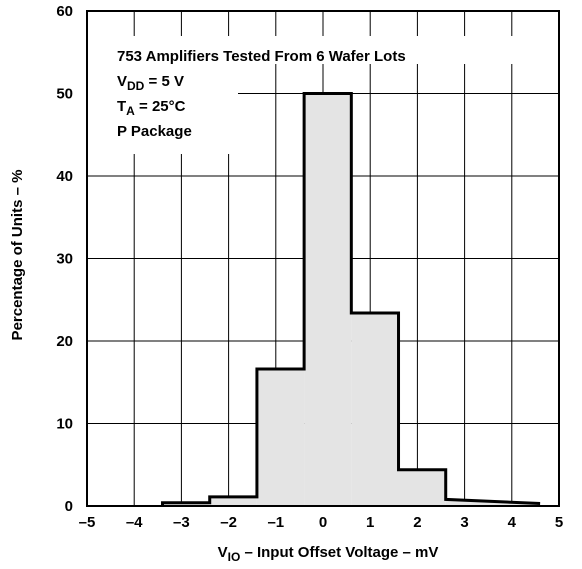 Image resolution: width=582 pixels, height=569 pixels. Describe the element at coordinates (261, 56) in the screenshot. I see `annotation-line: 753 Amplifiers Tested From 6 Wafer Lots` at that location.